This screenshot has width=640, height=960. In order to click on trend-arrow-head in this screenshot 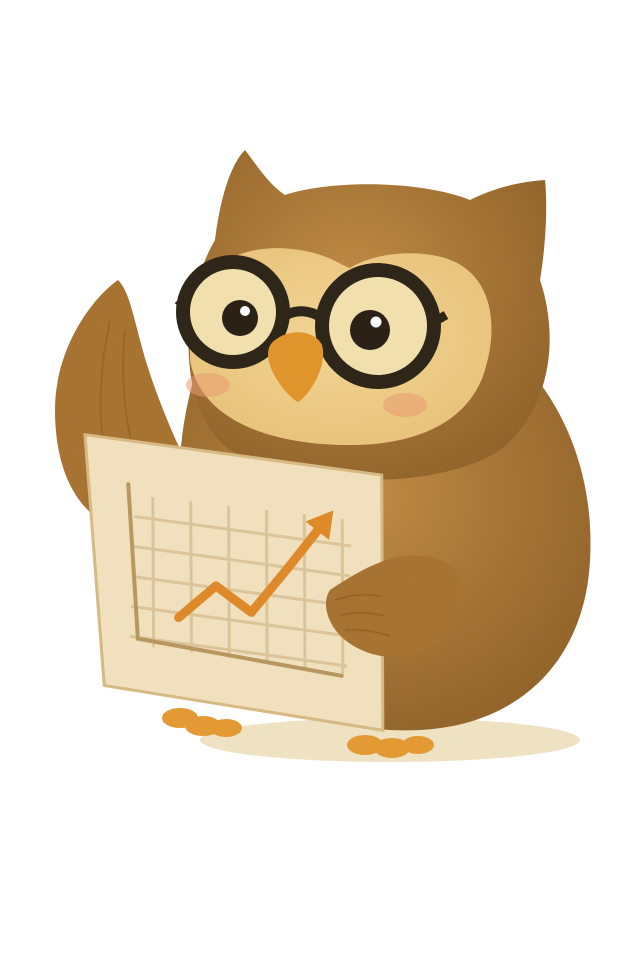, I will do `click(319, 525)`.